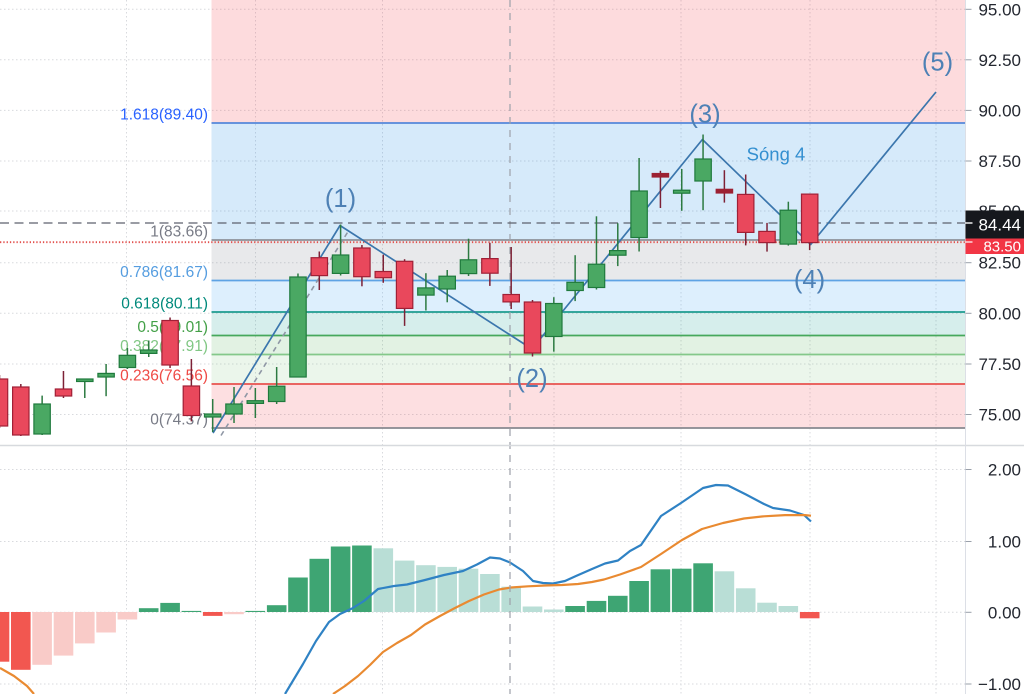 Image resolution: width=1024 pixels, height=694 pixels. What do you see at coordinates (999, 225) in the screenshot?
I see `svg-text: 84.44` at bounding box center [999, 225].